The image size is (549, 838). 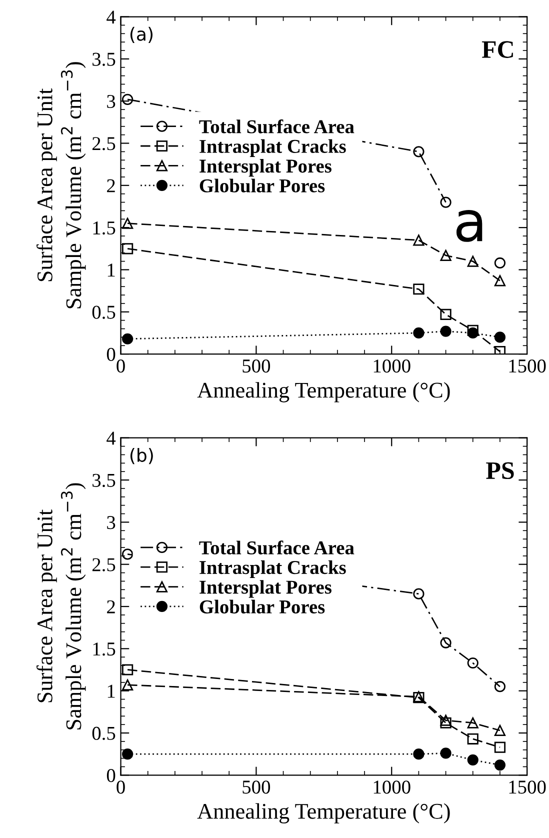 What do you see at coordinates (469, 226) in the screenshot?
I see `annotation: a` at bounding box center [469, 226].